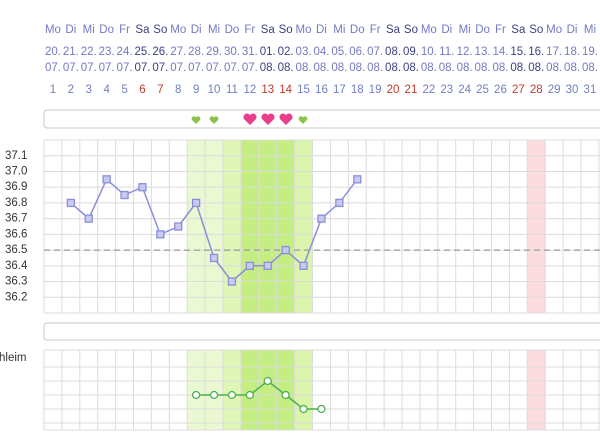 The width and height of the screenshot is (600, 447). I want to click on cycle-day: 16, so click(321, 90).